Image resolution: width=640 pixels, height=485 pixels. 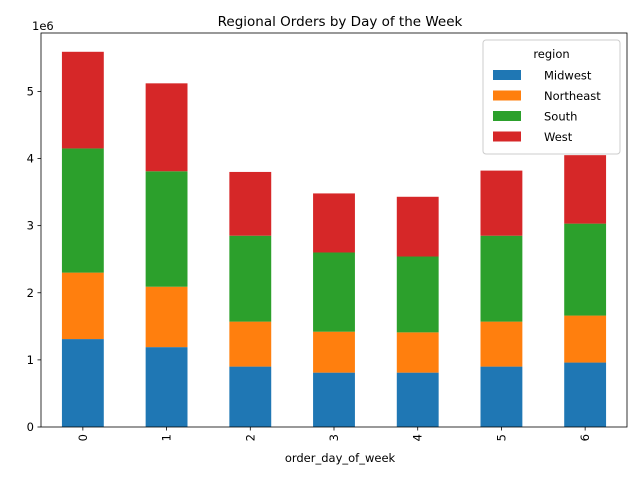 I want to click on x-tick-label-5: 5, so click(x=501, y=437).